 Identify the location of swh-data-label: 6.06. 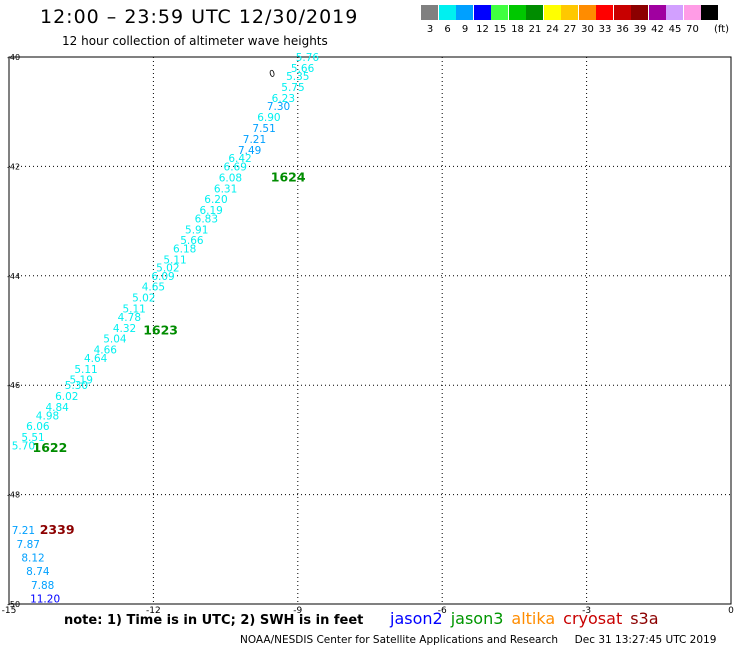
(38, 427).